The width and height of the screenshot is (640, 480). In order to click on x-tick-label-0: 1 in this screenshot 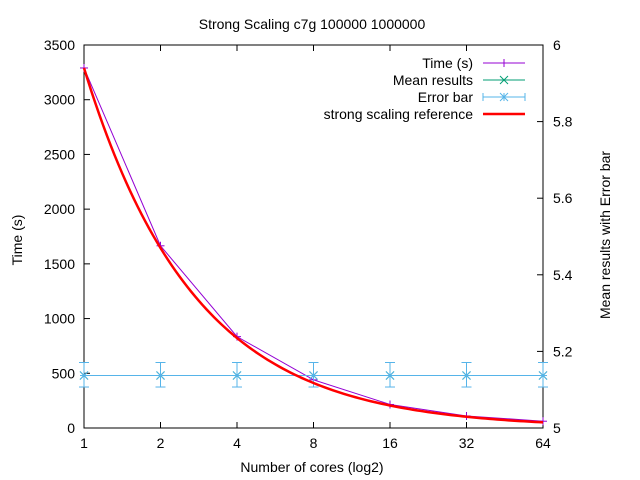, I will do `click(84, 443)`.